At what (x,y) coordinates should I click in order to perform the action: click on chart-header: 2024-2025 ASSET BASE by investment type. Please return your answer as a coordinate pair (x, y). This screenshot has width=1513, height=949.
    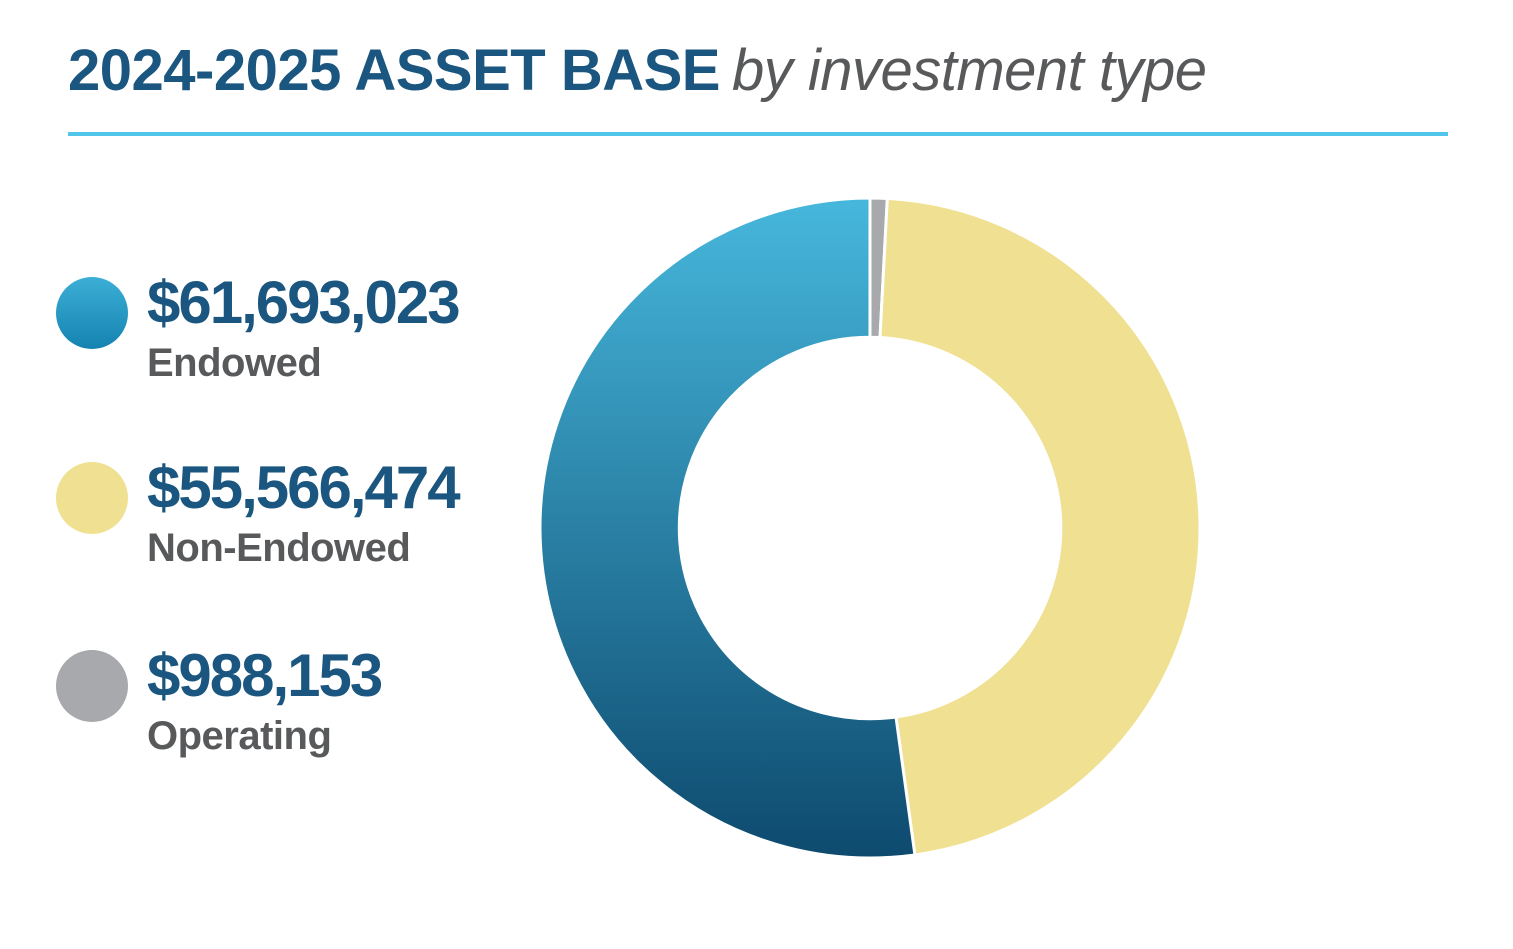
    Looking at the image, I should click on (759, 71).